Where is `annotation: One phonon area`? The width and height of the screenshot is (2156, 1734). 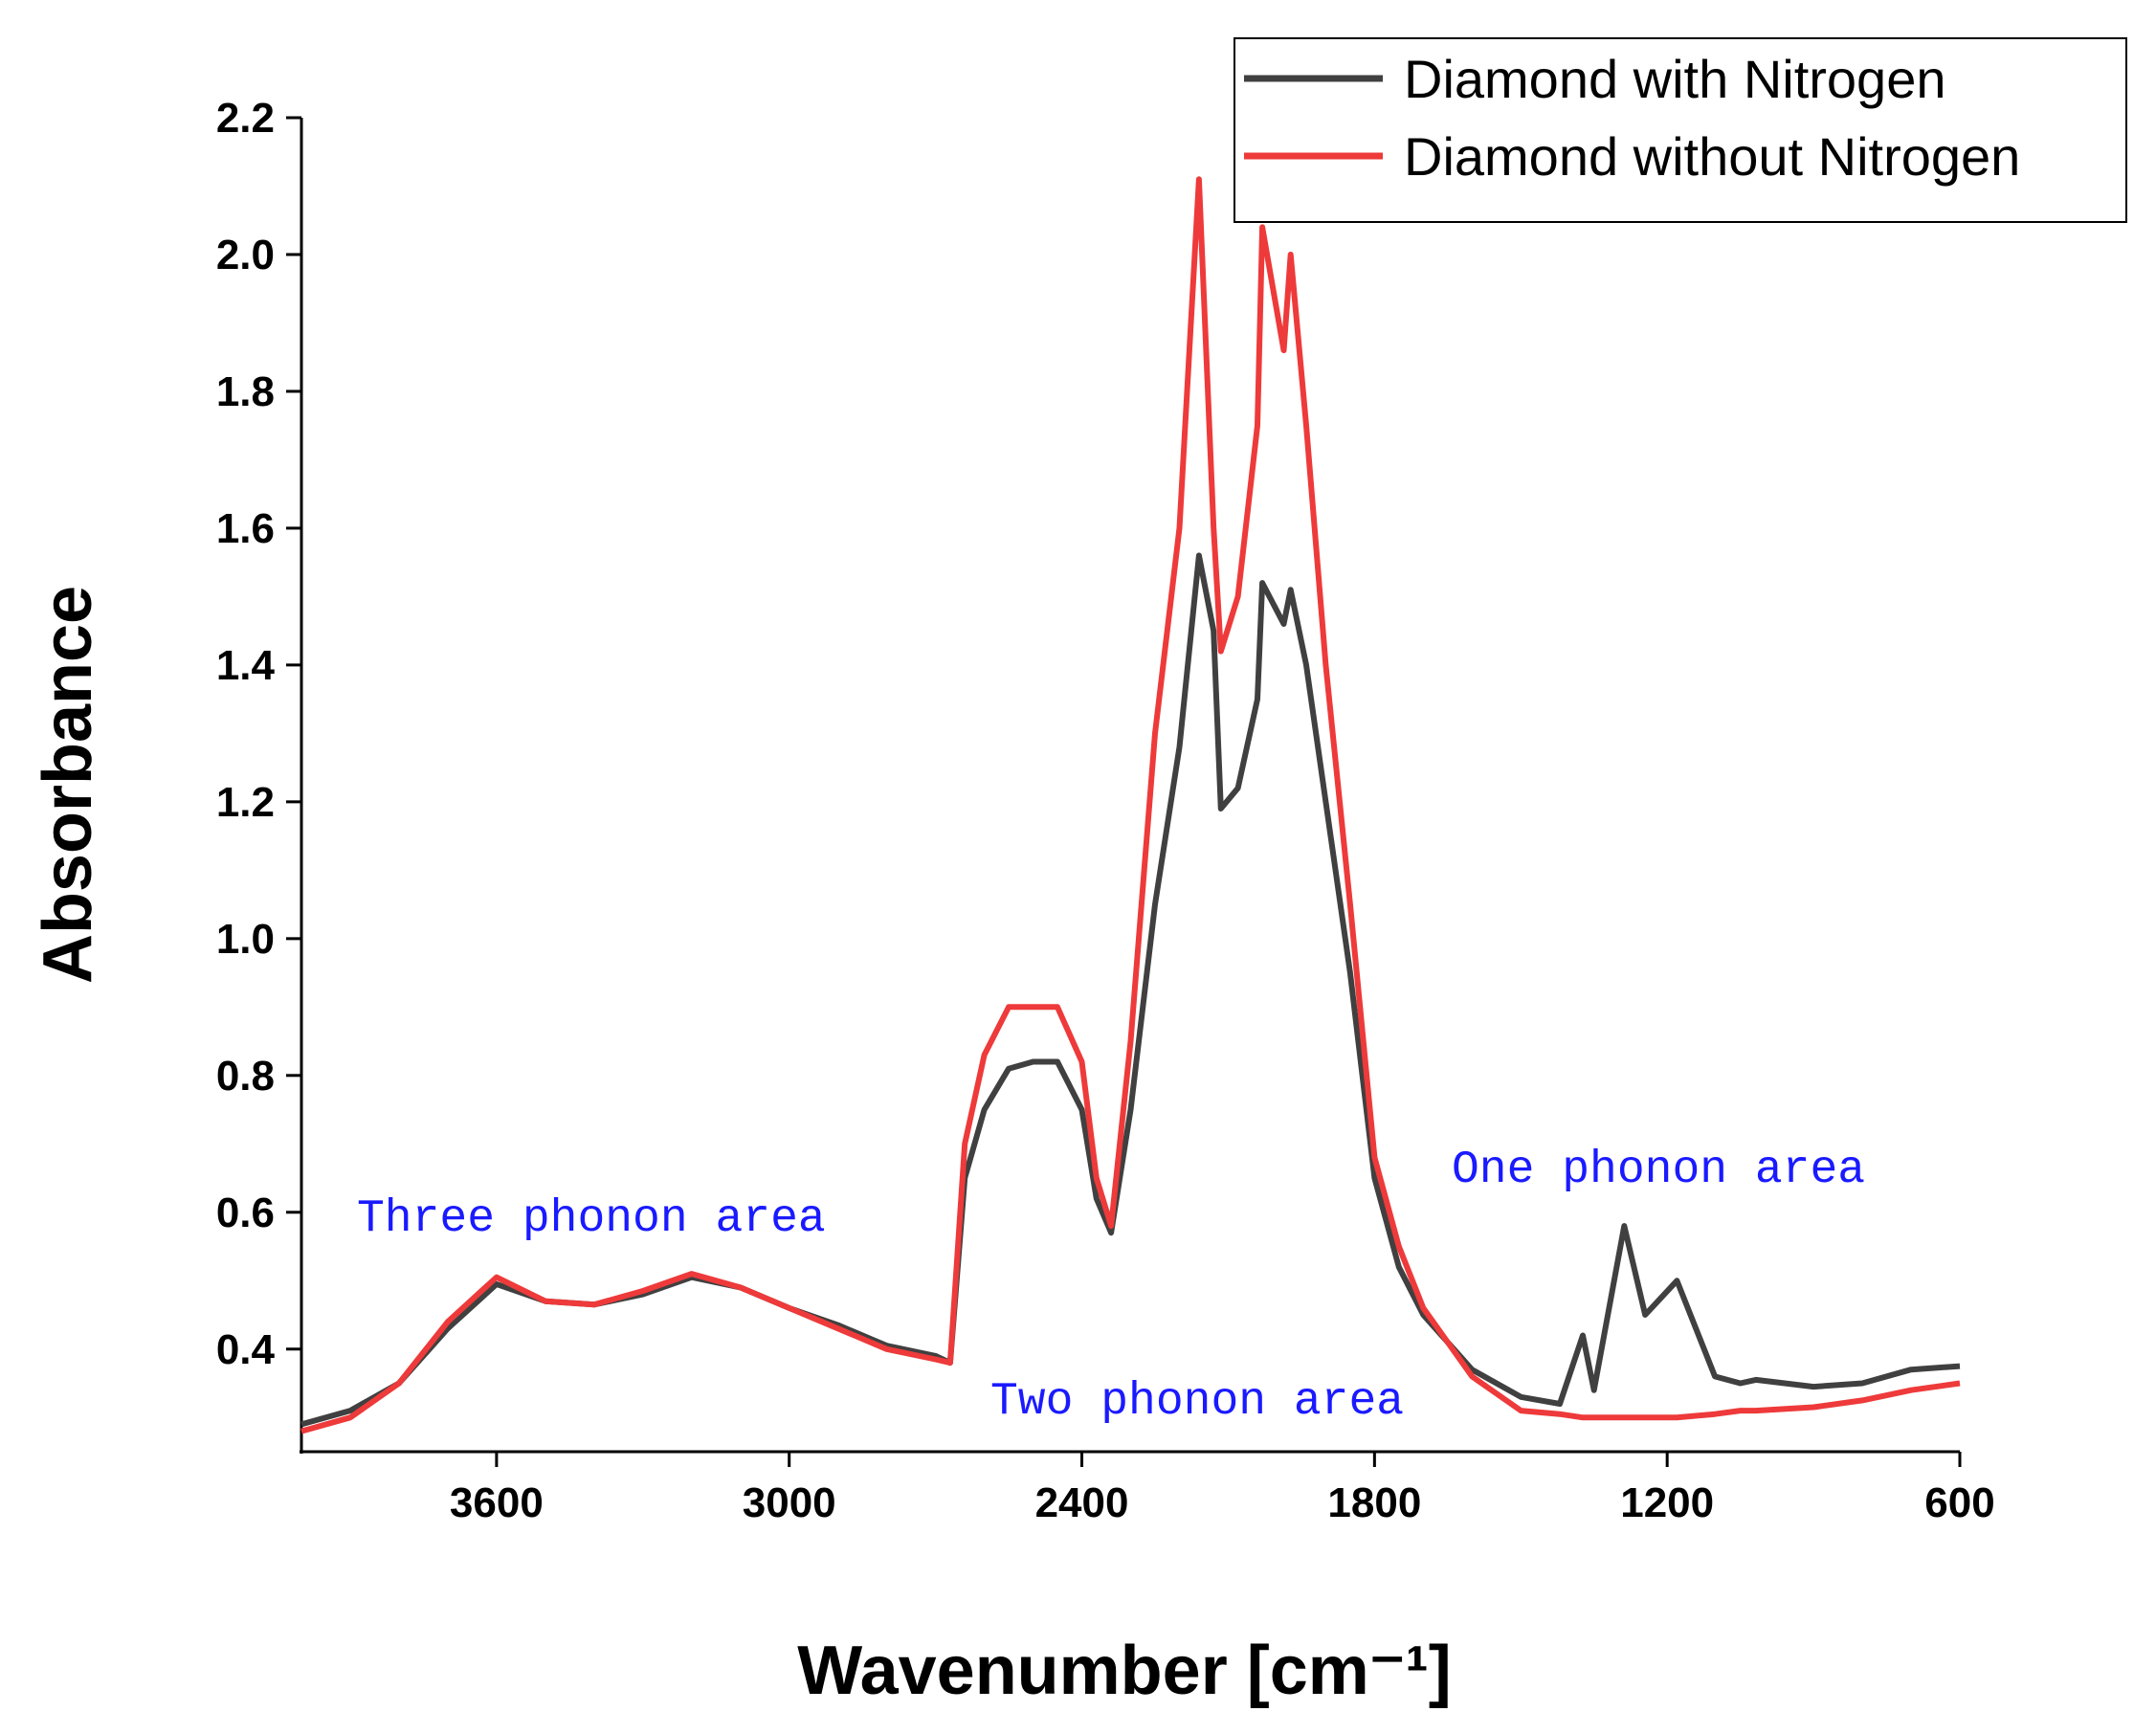
annotation: One phonon area is located at coordinates (1658, 1170).